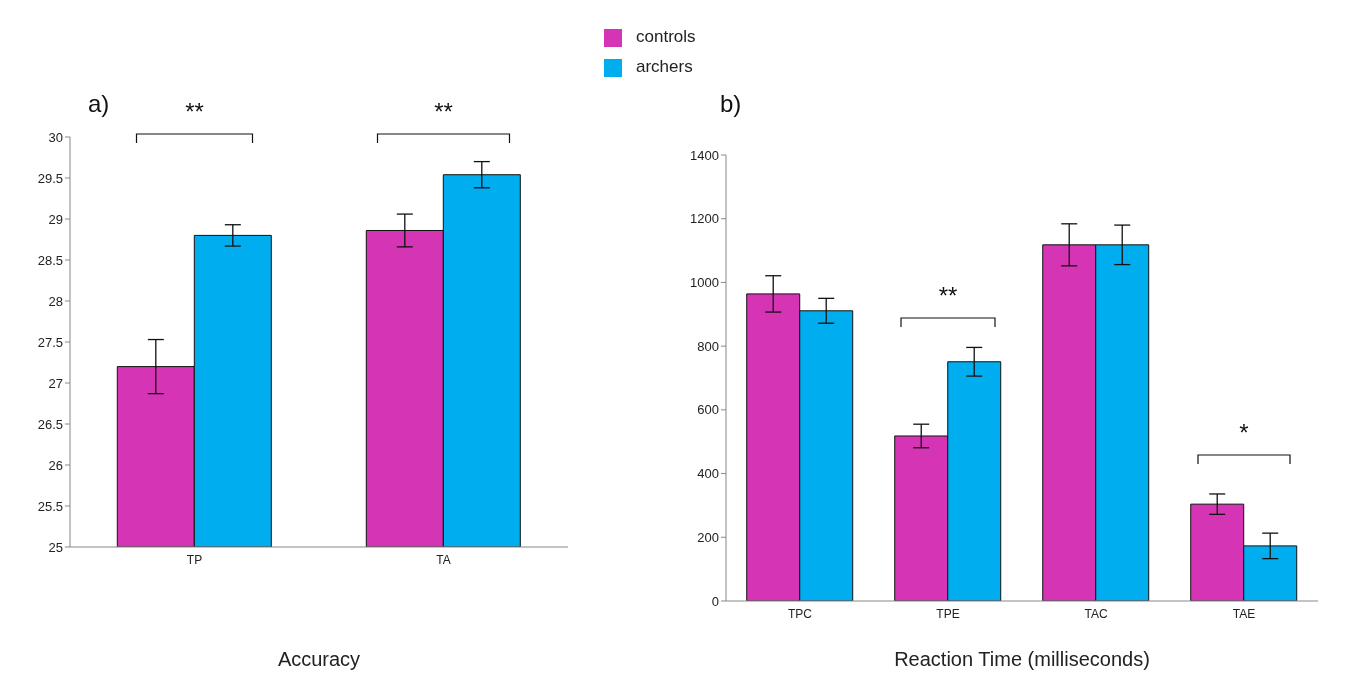 This screenshot has width=1346, height=686. What do you see at coordinates (704, 283) in the screenshot?
I see `y-tick-label: 1000` at bounding box center [704, 283].